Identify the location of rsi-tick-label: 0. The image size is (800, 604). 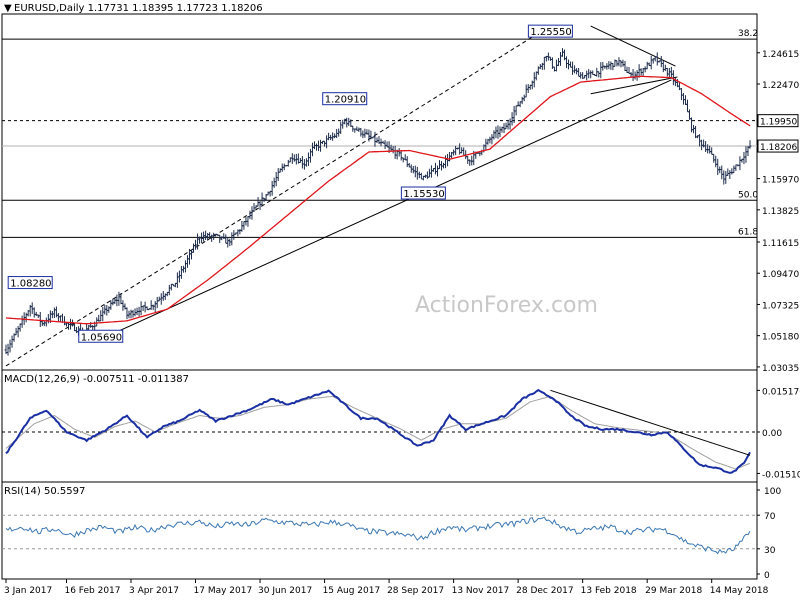
(767, 576).